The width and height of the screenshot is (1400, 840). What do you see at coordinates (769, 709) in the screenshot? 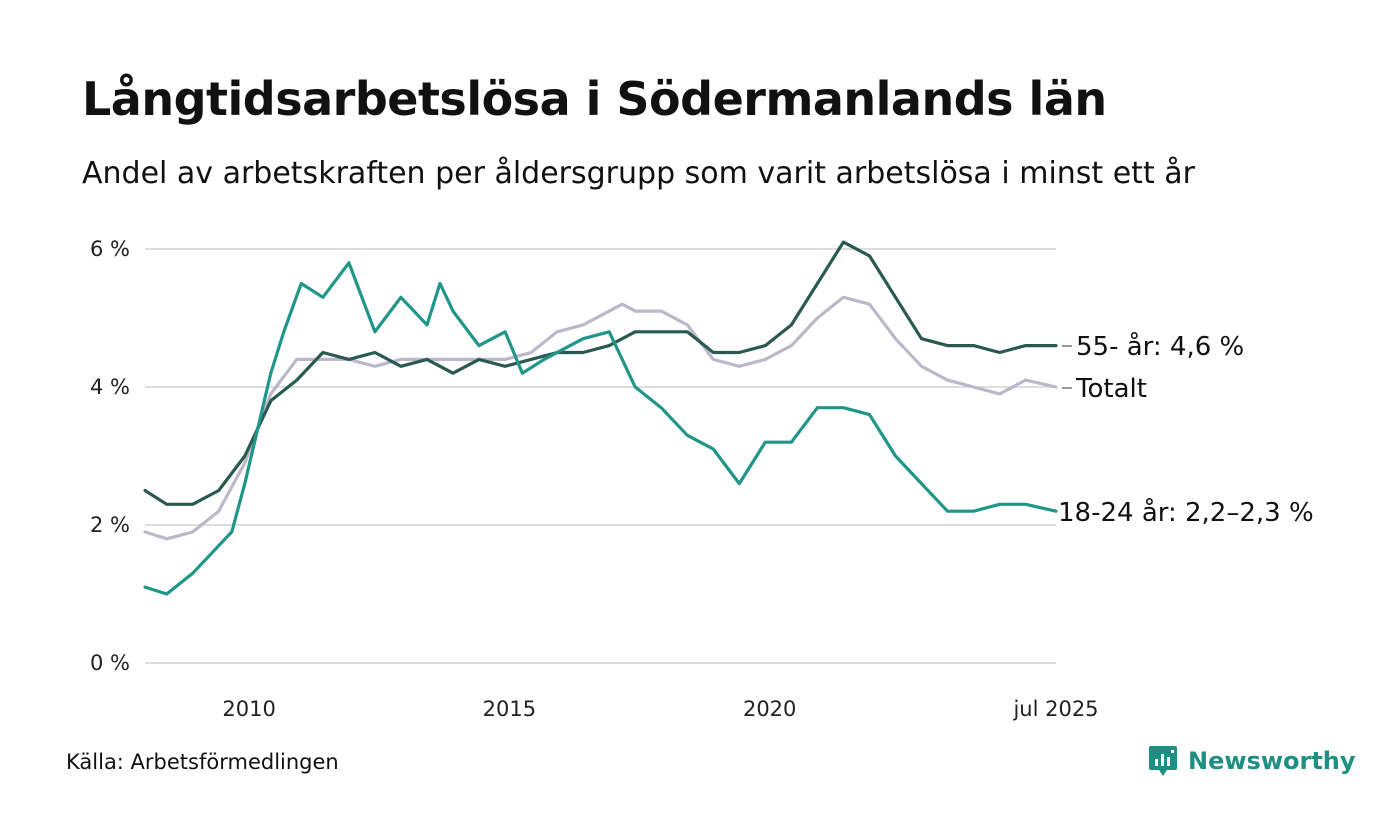
I see `x-tick-label: 2020` at bounding box center [769, 709].